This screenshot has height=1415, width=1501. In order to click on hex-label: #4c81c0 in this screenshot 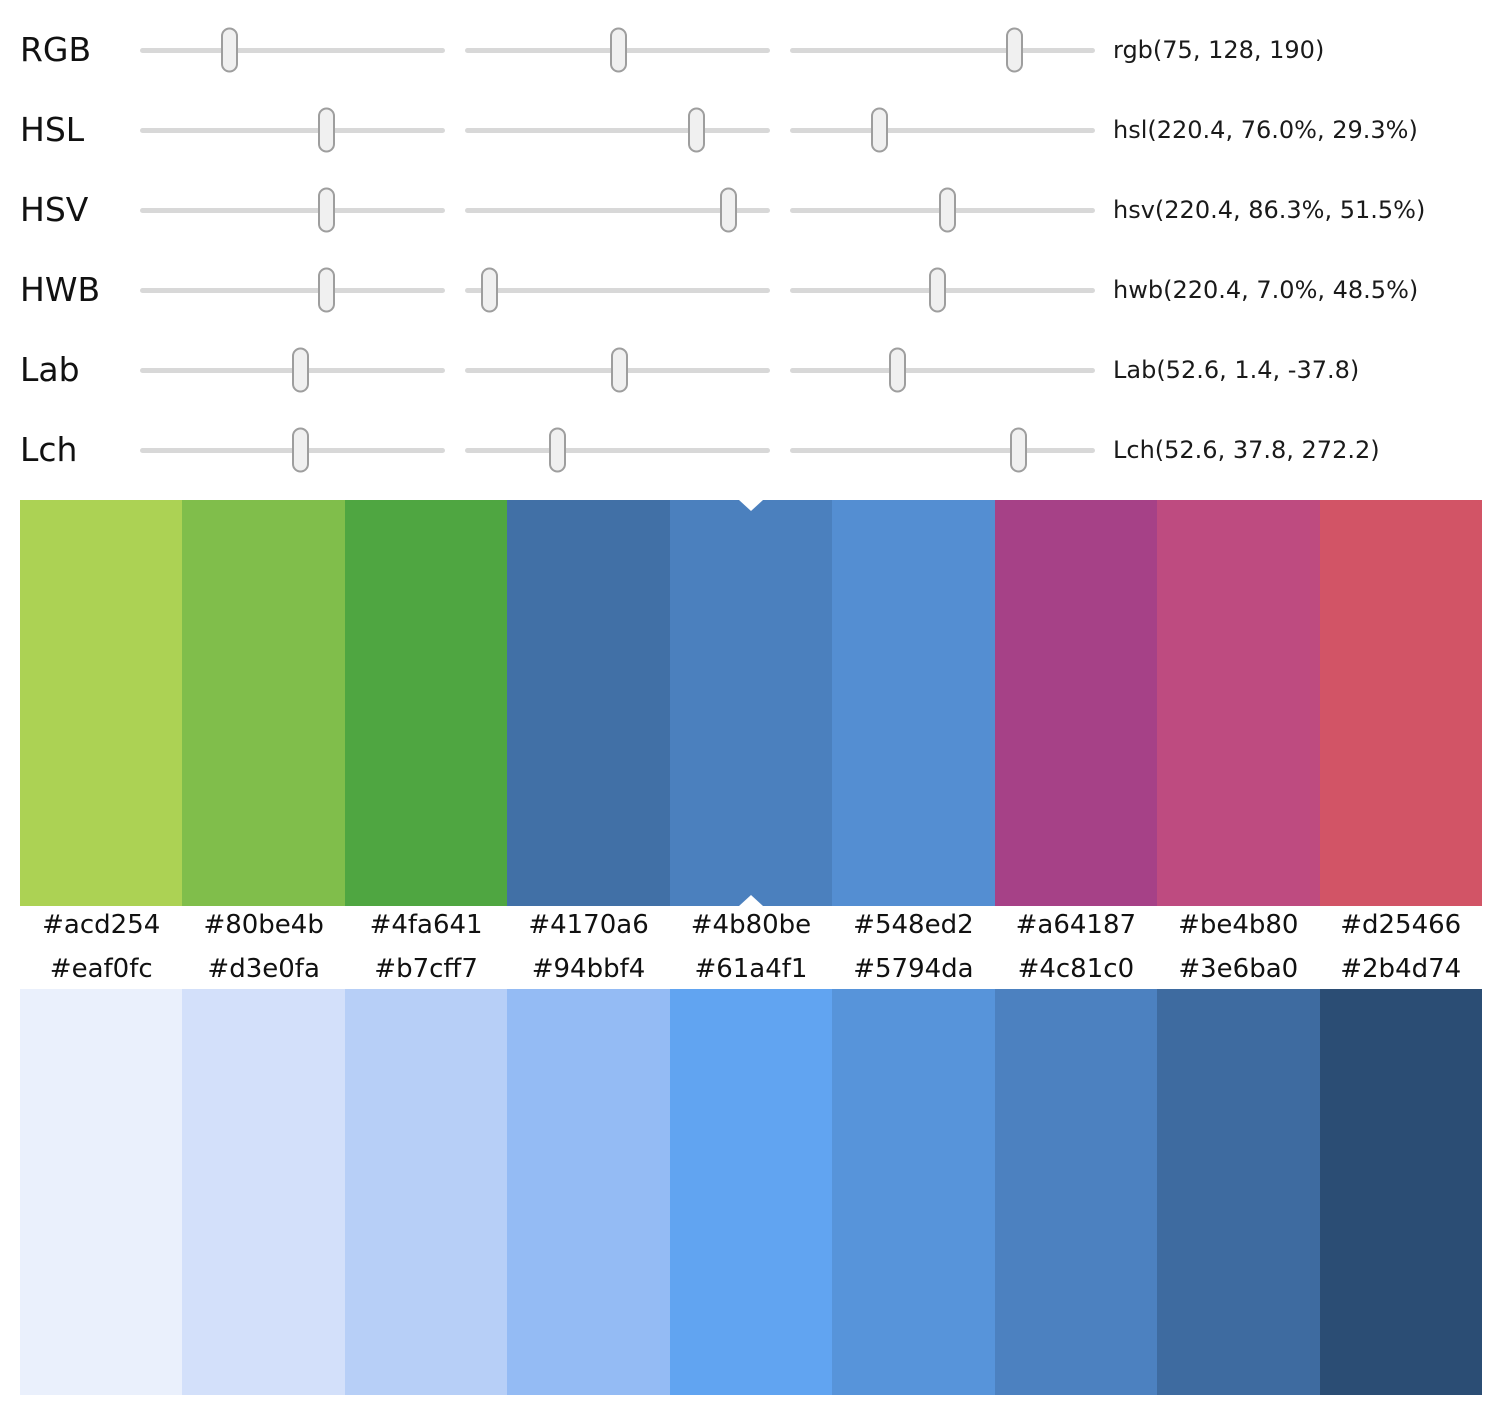, I will do `click(1076, 968)`.